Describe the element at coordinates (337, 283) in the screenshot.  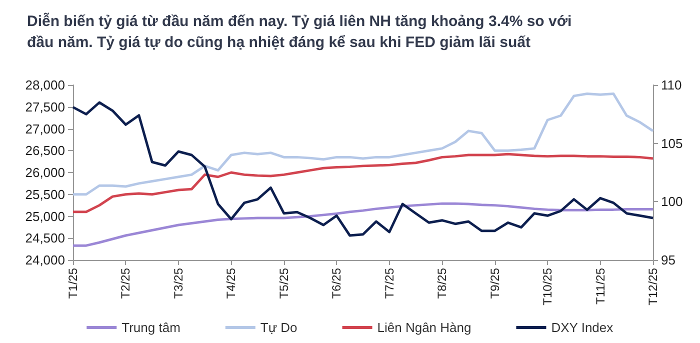
I see `x-tick-label: T6/25` at that location.